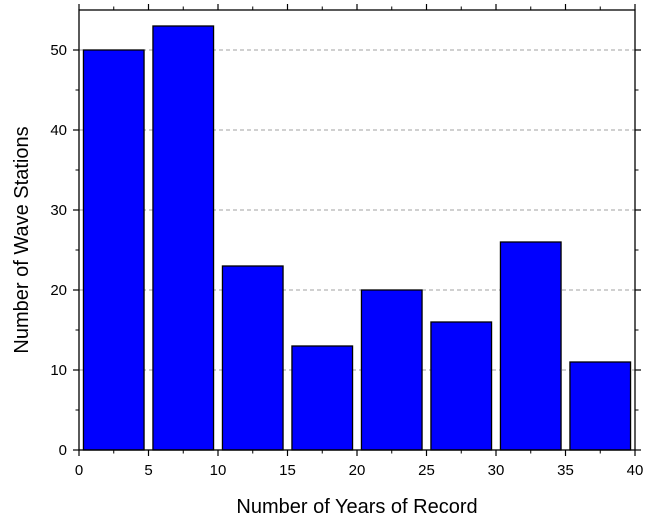  What do you see at coordinates (426, 470) in the screenshot?
I see `x-tick-label-25: 25` at bounding box center [426, 470].